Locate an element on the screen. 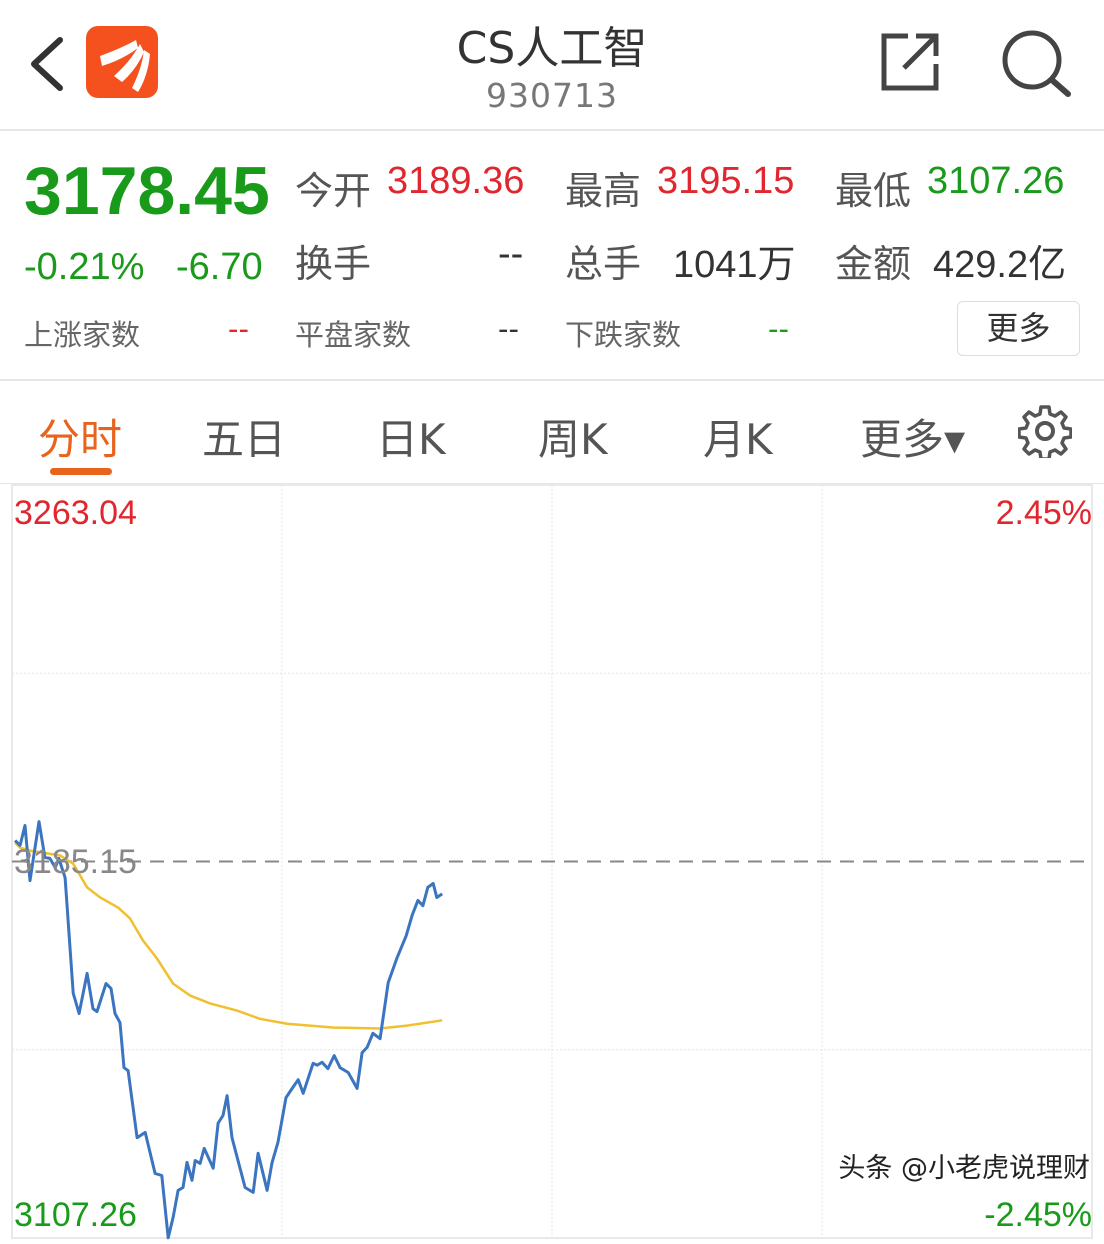 This screenshot has width=1104, height=1244. change-value: -6.70 is located at coordinates (219, 267).